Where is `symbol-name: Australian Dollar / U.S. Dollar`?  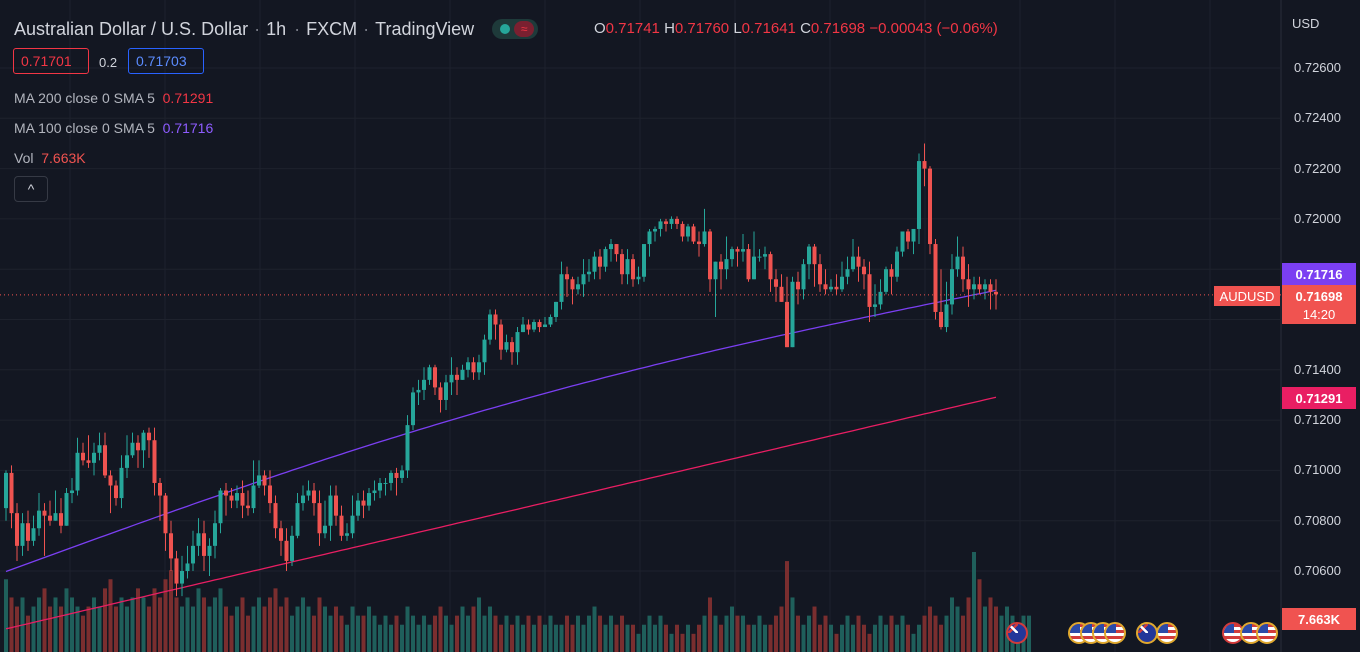 symbol-name: Australian Dollar / U.S. Dollar is located at coordinates (131, 28).